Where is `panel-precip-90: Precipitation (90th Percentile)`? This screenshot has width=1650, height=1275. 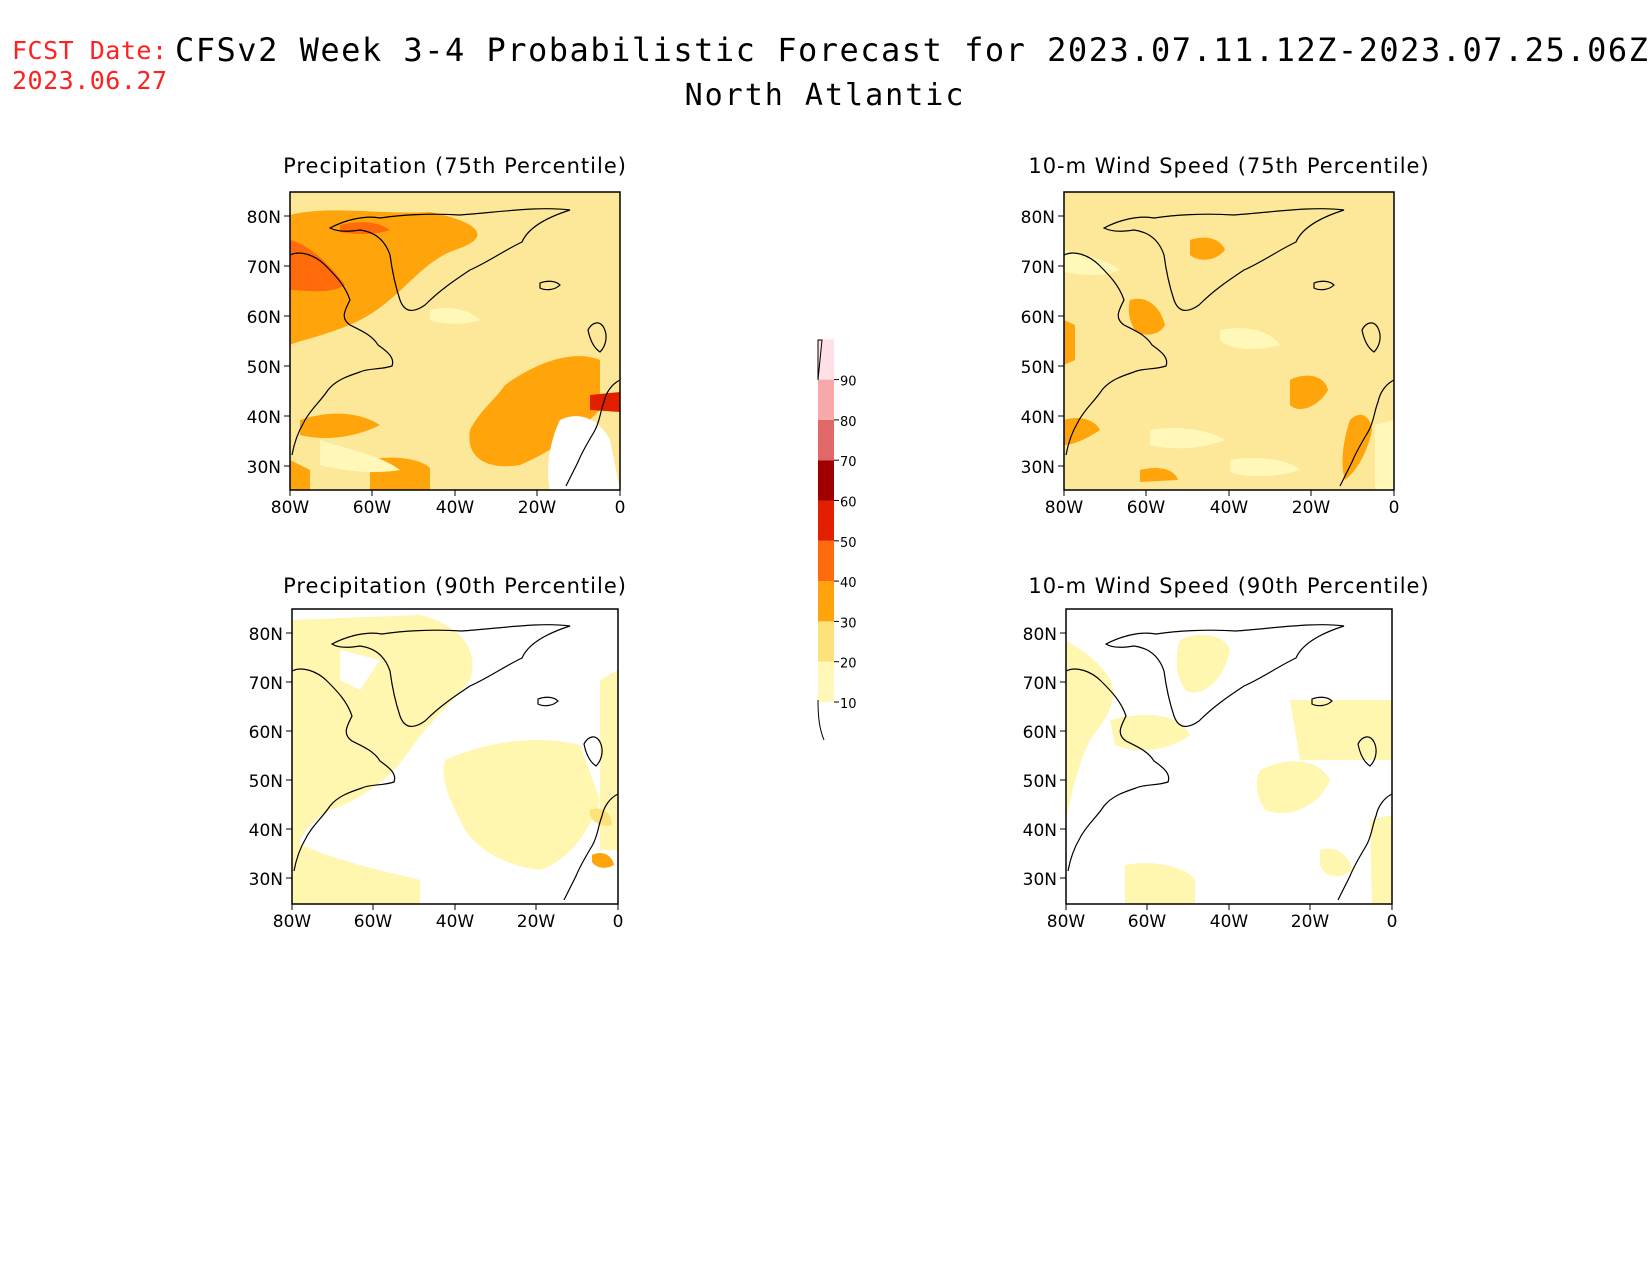
panel-precip-90: Precipitation (90th Percentile) is located at coordinates (438, 753).